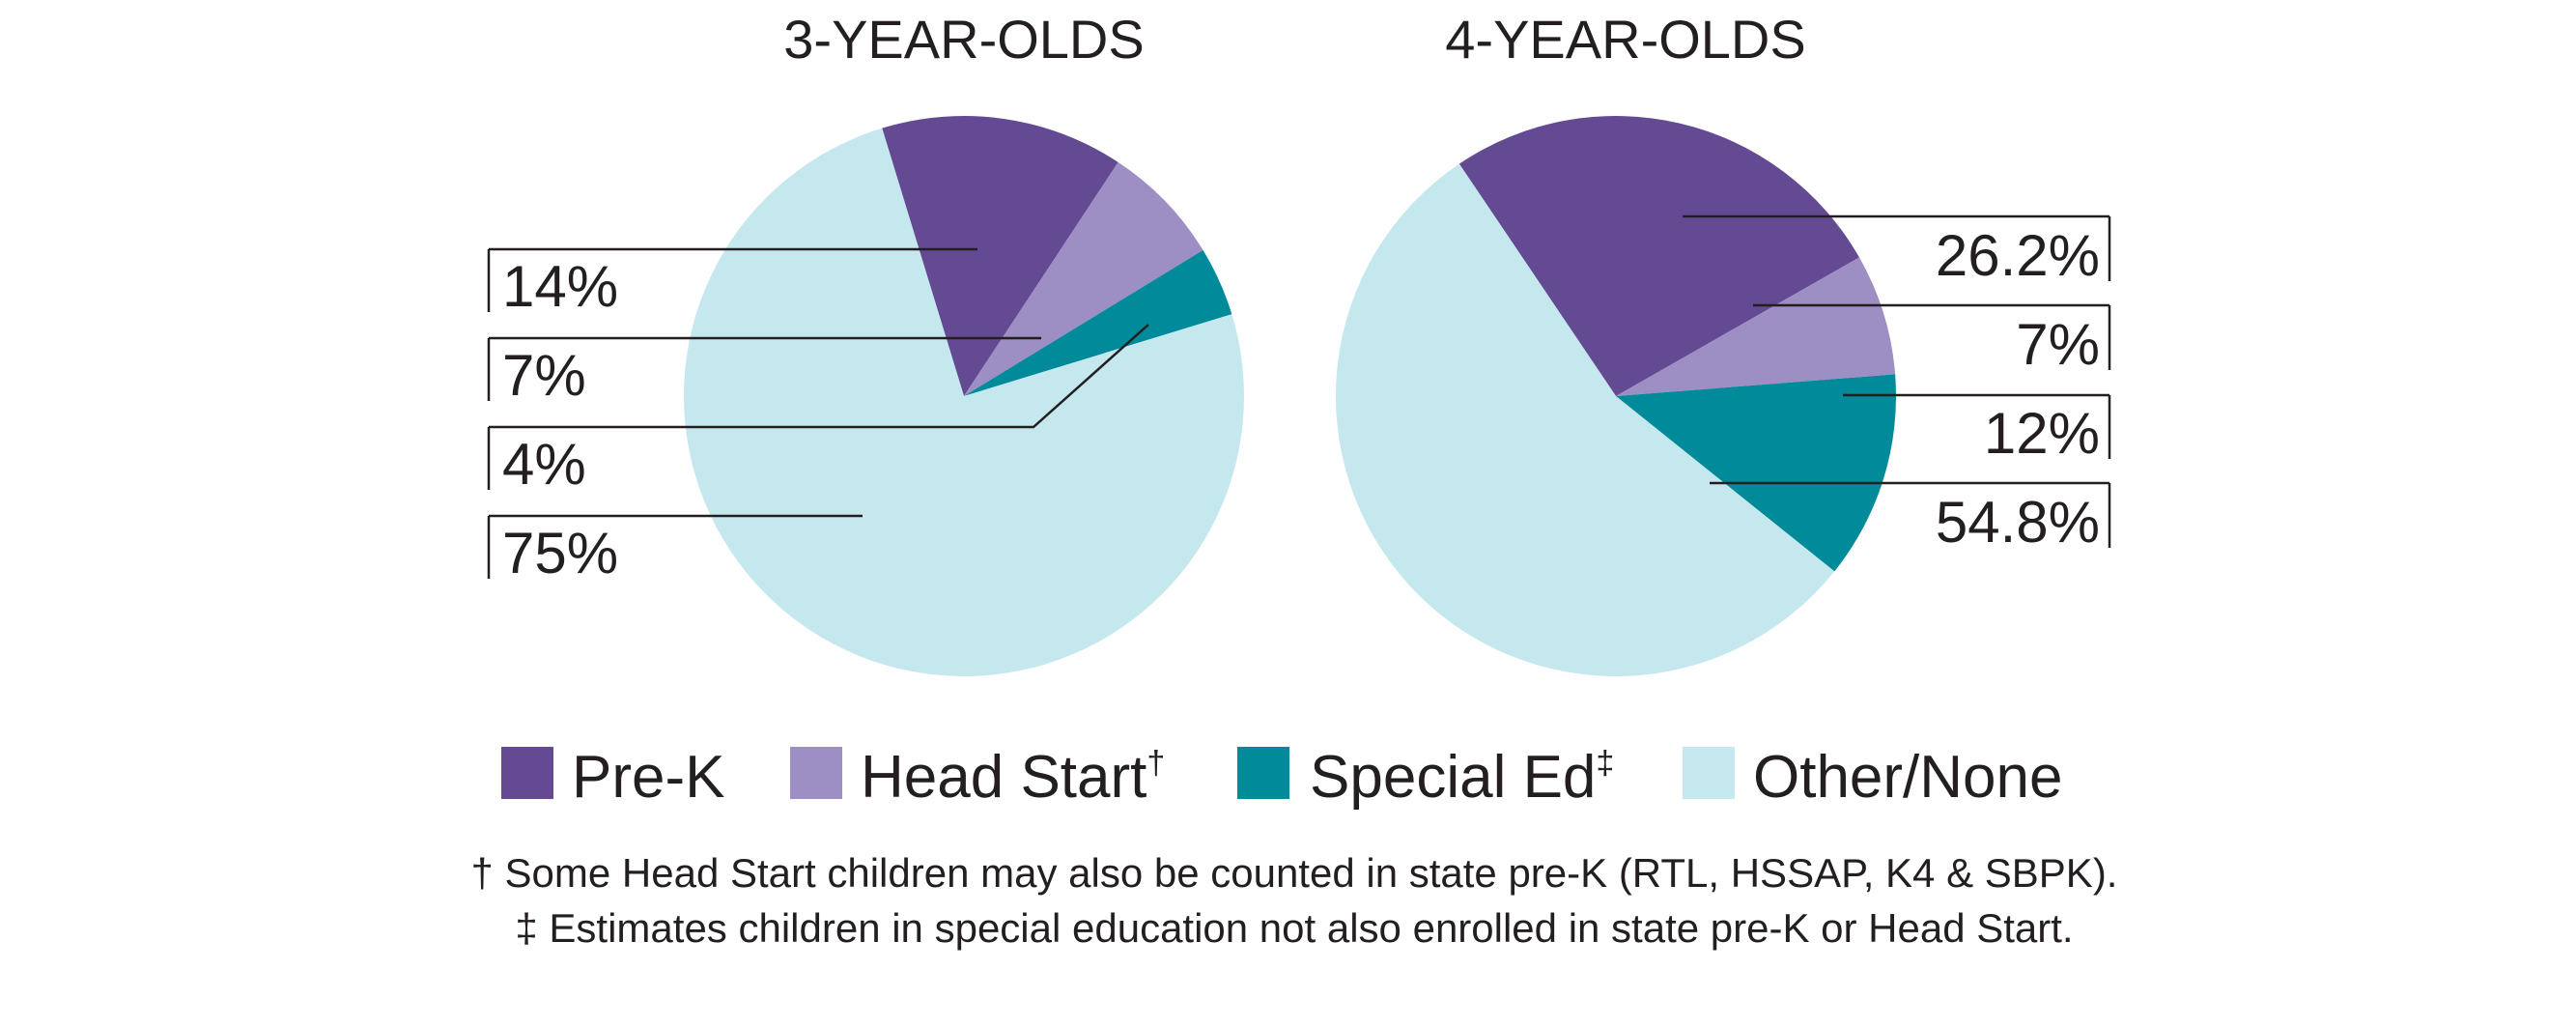 This screenshot has width=2576, height=1027. I want to click on legend: Pre-K Head Start† Special Ed‡ Other/None, so click(1282, 777).